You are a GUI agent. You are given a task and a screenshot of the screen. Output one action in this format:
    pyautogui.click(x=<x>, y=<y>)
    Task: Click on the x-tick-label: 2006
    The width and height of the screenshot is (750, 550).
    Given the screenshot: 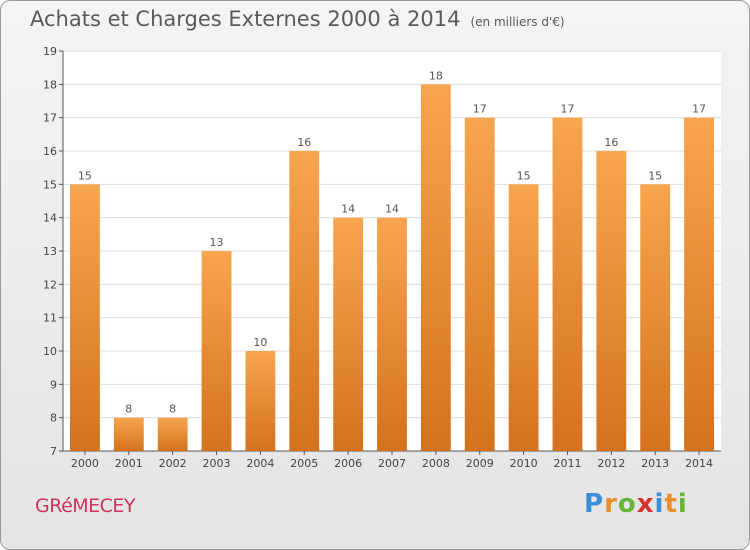 What is the action you would take?
    pyautogui.click(x=348, y=463)
    